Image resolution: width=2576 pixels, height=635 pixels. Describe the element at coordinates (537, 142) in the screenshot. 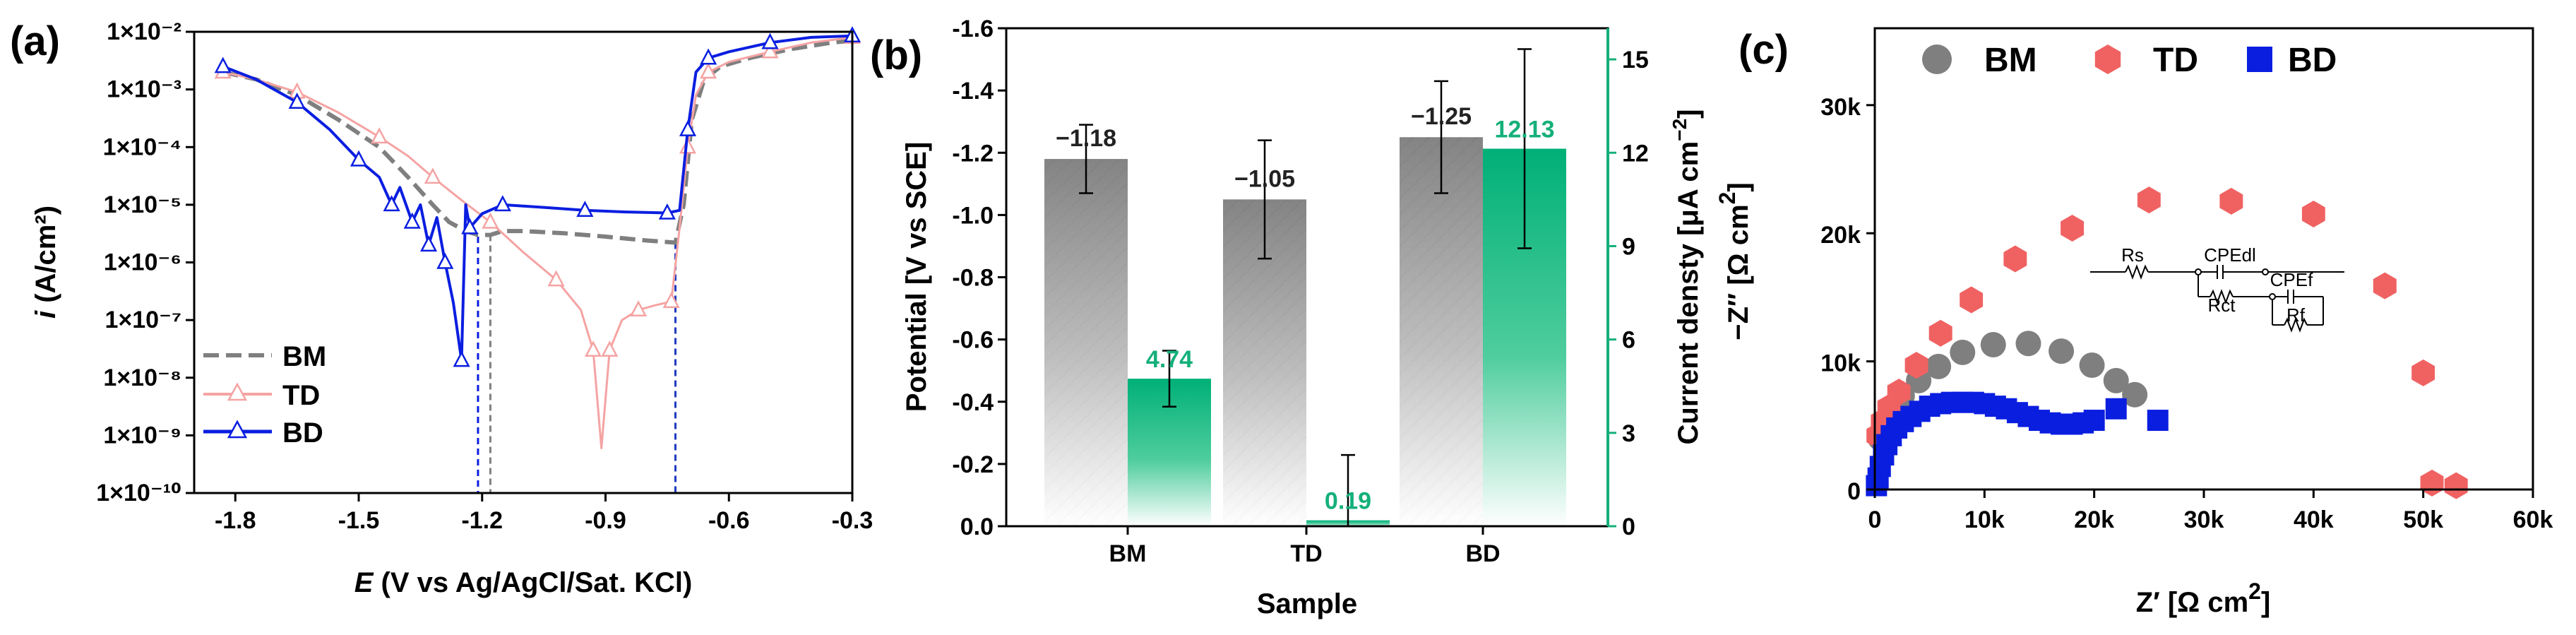

I see `series-line-bm` at that location.